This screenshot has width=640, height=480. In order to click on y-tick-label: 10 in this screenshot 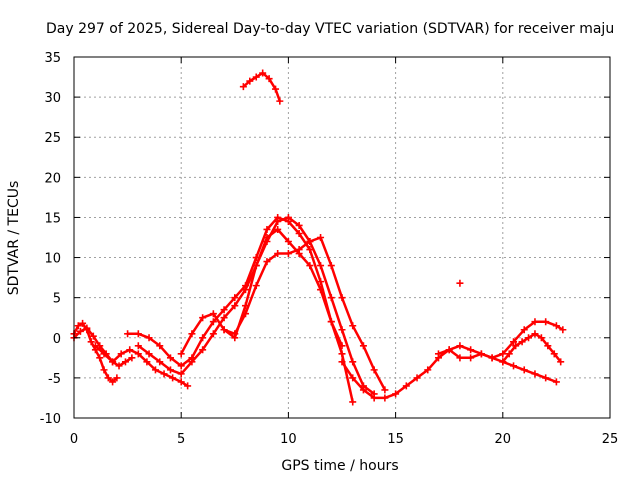, I will do `click(52, 259)`.